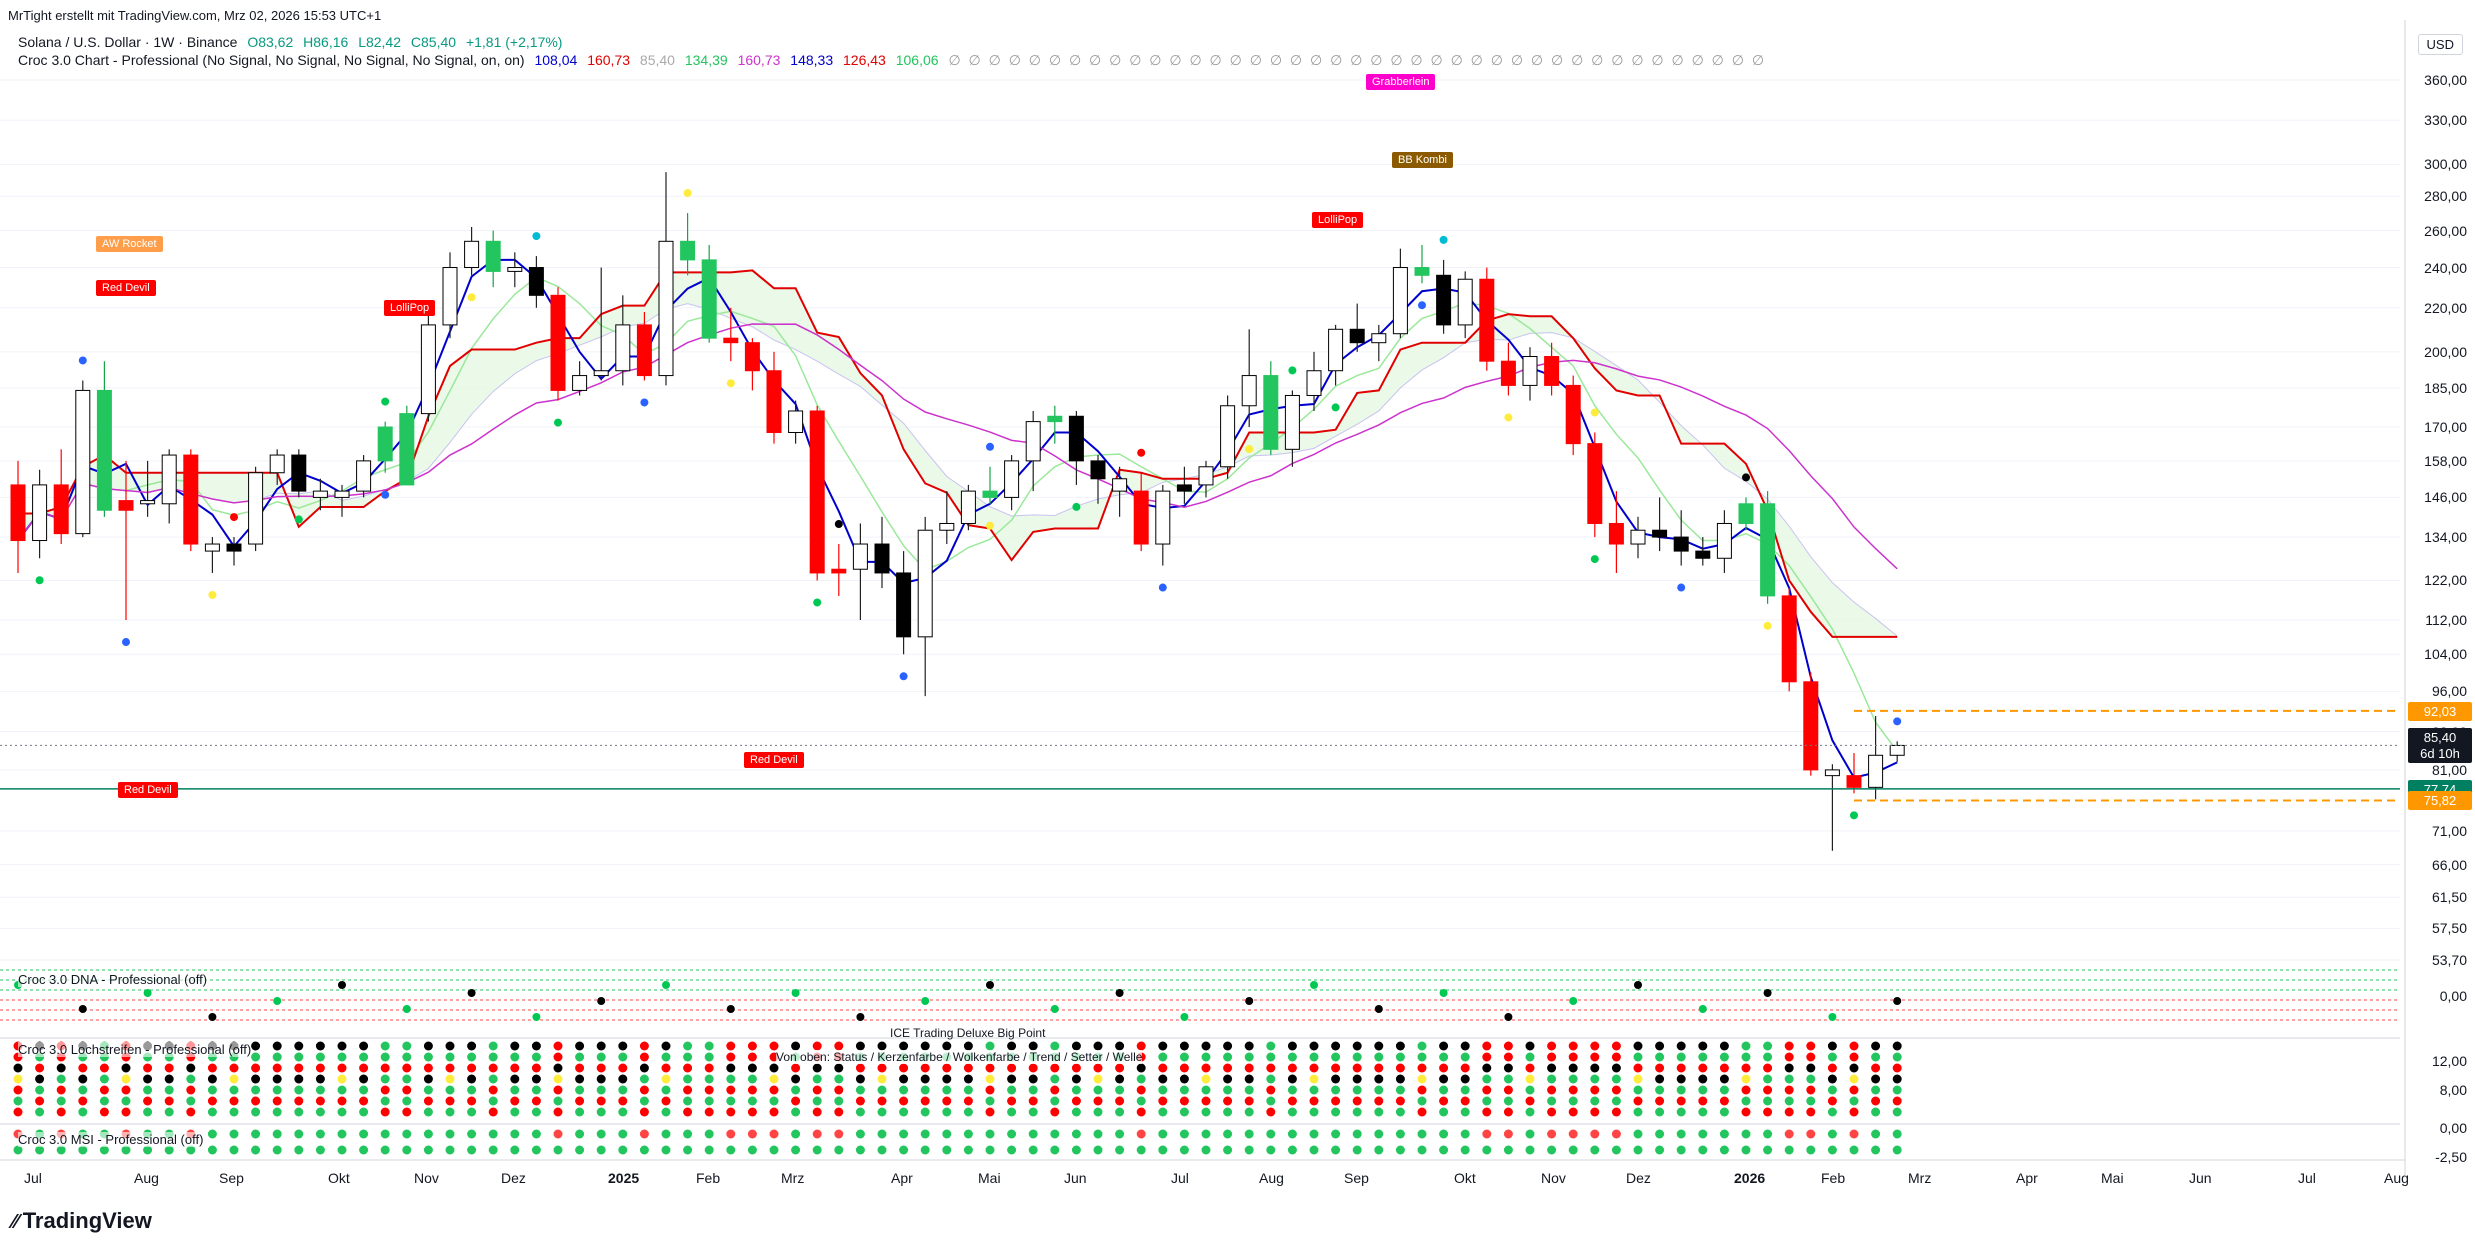  Describe the element at coordinates (2200, 1178) in the screenshot. I see `time-tick-label: Jun` at that location.